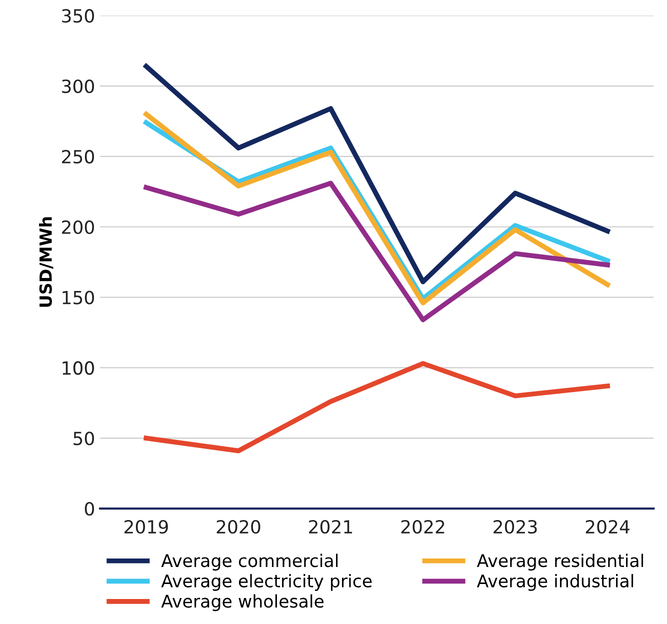  I want to click on x-tick-label: 2024, so click(608, 527).